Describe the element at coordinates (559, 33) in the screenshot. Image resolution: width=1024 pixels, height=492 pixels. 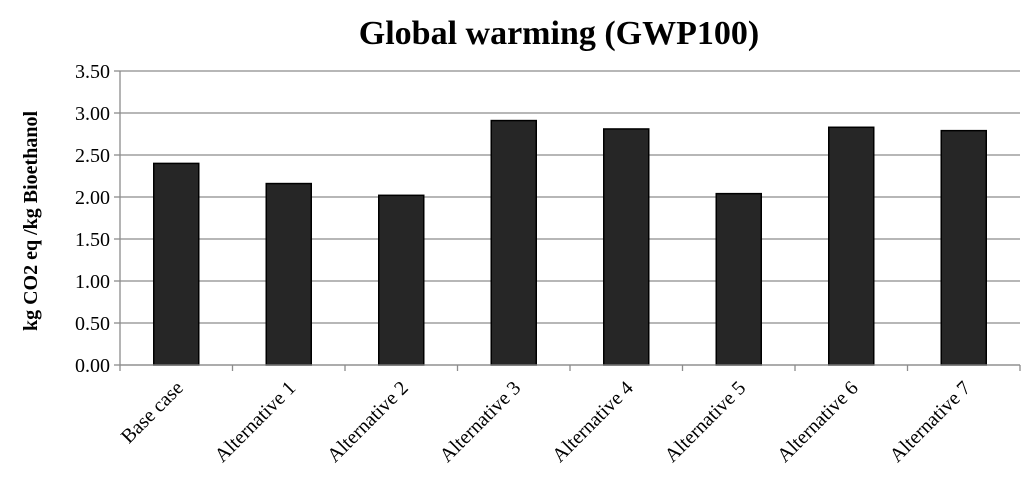
I see `chart-title: Global warming (GWP100)` at that location.